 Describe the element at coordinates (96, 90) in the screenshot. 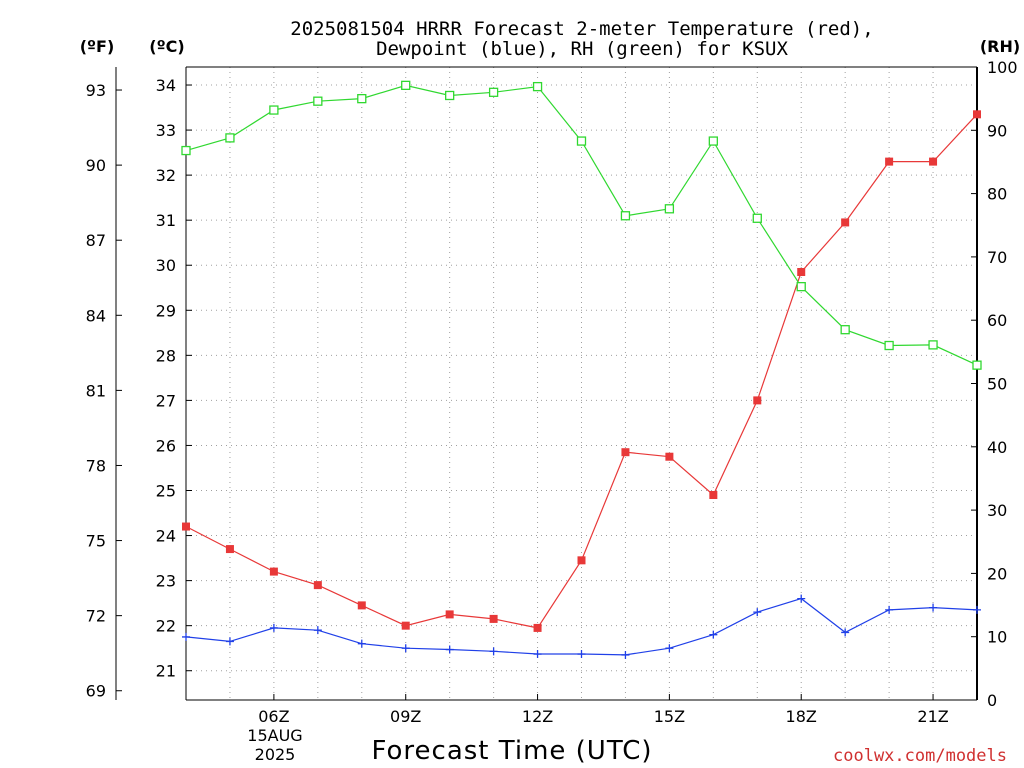

I see `fahrenheit-tick-label: 93` at that location.